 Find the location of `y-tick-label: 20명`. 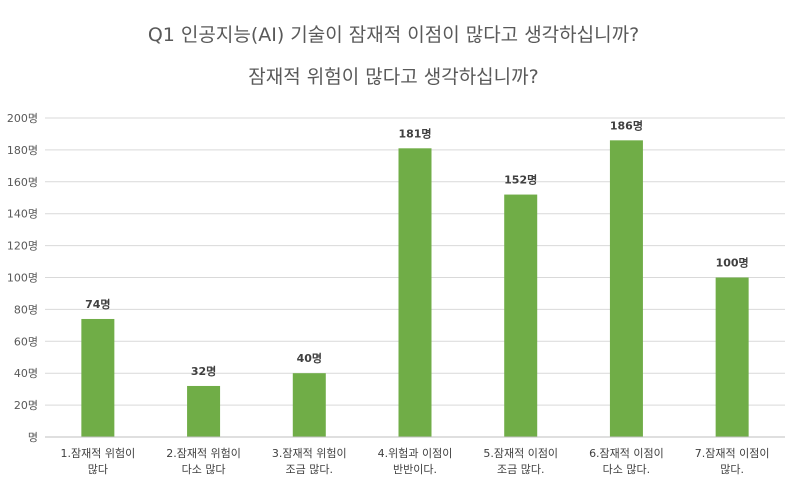

y-tick-label: 20명 is located at coordinates (26, 405).